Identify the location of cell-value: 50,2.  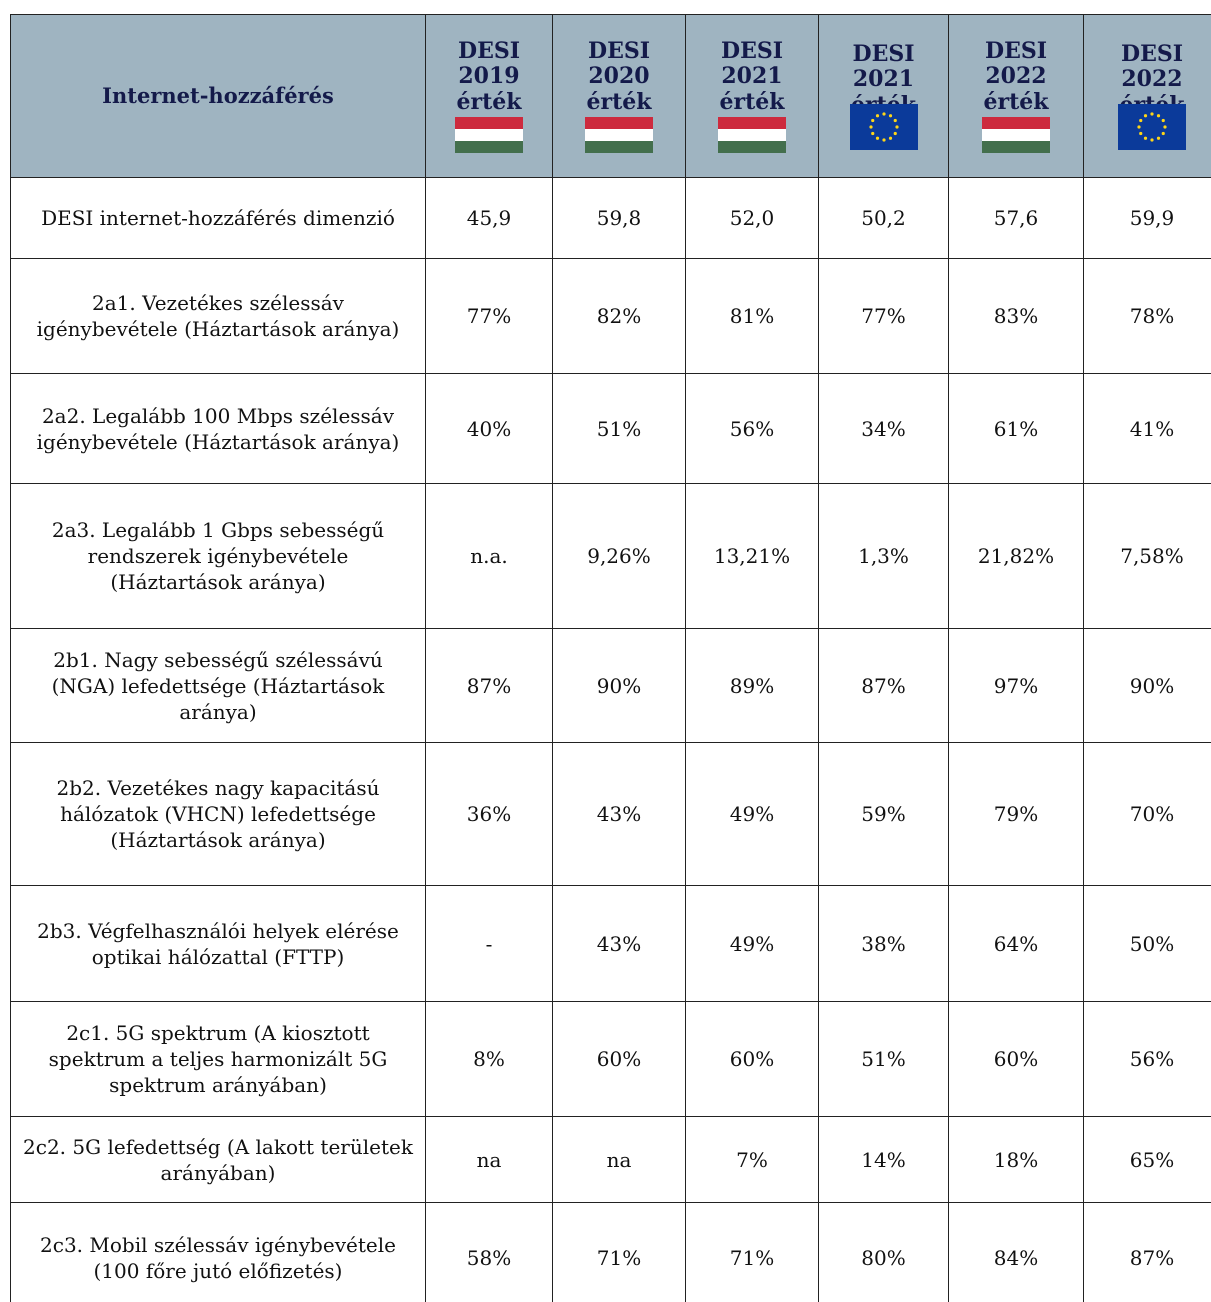
(883, 218).